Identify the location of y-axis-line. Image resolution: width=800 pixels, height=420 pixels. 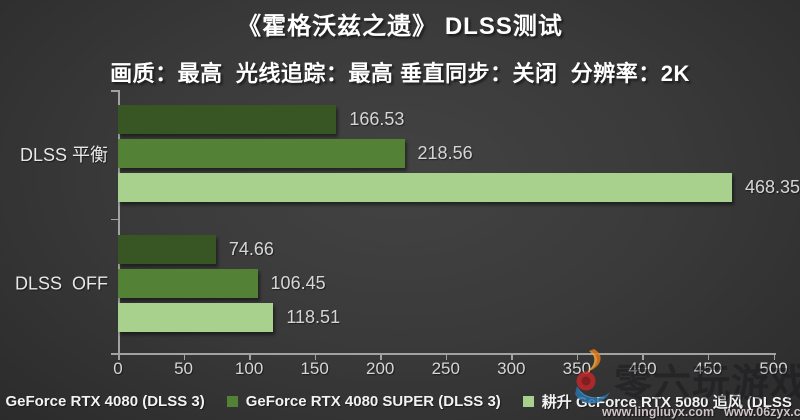
(119, 221).